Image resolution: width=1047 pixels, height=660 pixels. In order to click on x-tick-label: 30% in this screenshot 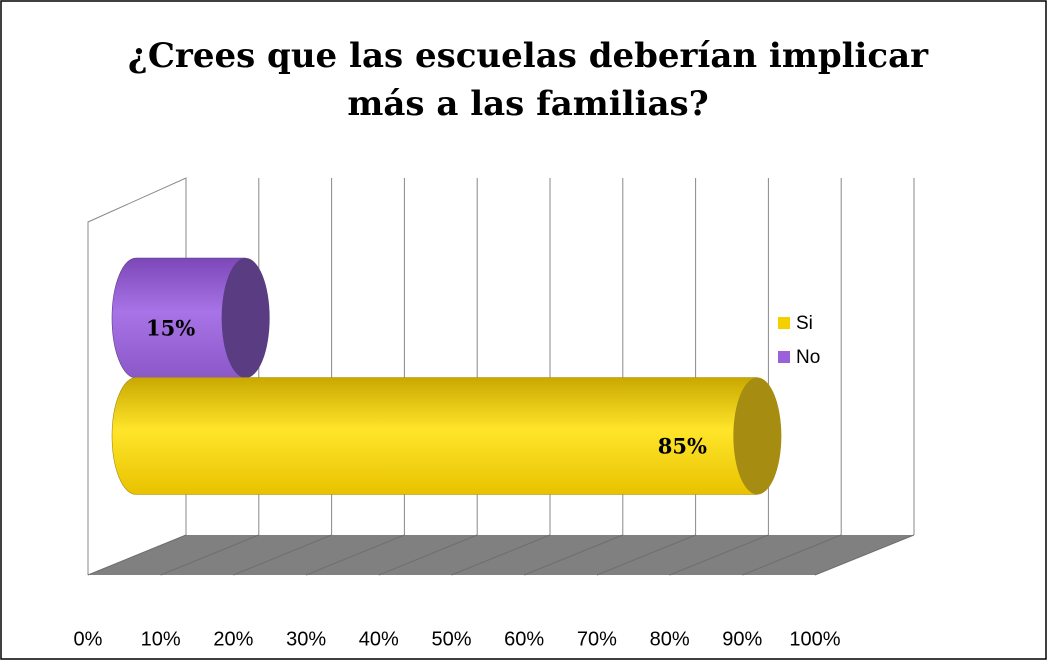, I will do `click(306, 639)`.